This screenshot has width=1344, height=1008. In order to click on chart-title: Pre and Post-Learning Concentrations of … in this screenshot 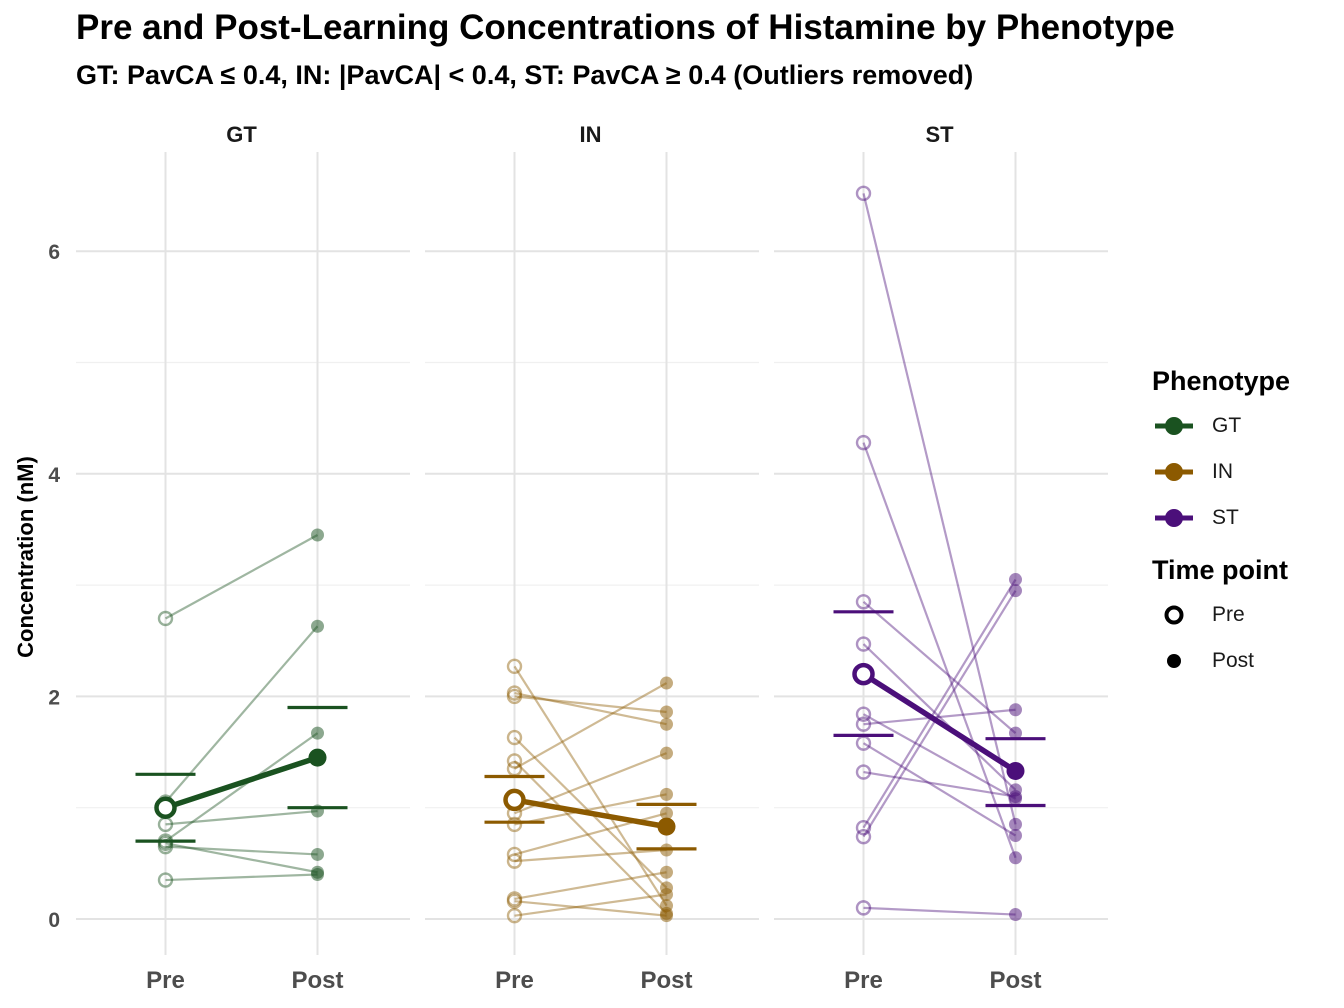, I will do `click(625, 27)`.